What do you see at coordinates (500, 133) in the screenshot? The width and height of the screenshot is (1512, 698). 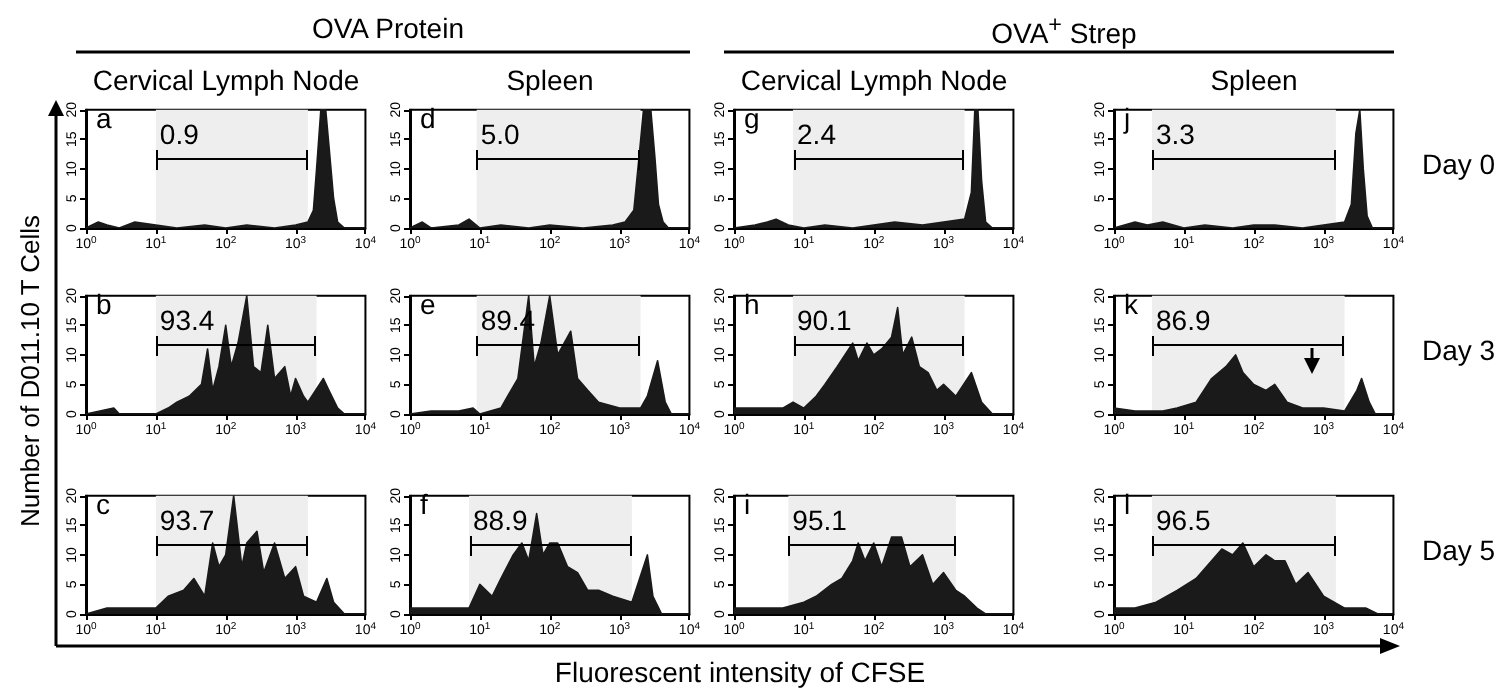 I see `band-label: 5.0` at bounding box center [500, 133].